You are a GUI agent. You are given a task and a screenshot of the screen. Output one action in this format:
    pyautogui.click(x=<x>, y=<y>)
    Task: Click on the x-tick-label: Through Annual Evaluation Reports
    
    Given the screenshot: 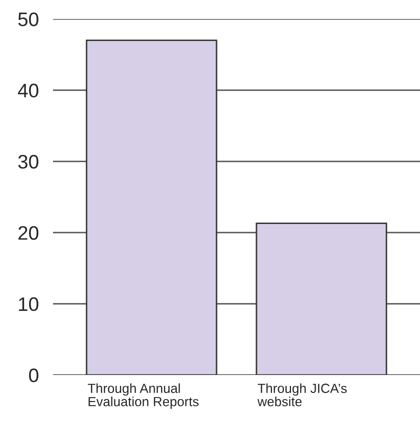 What is the action you would take?
    pyautogui.click(x=143, y=396)
    